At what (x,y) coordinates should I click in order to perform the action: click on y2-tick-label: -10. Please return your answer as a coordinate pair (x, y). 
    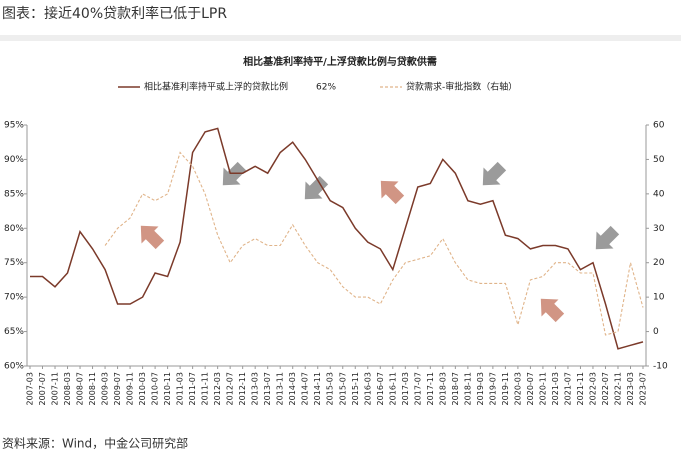
    Looking at the image, I should click on (660, 367).